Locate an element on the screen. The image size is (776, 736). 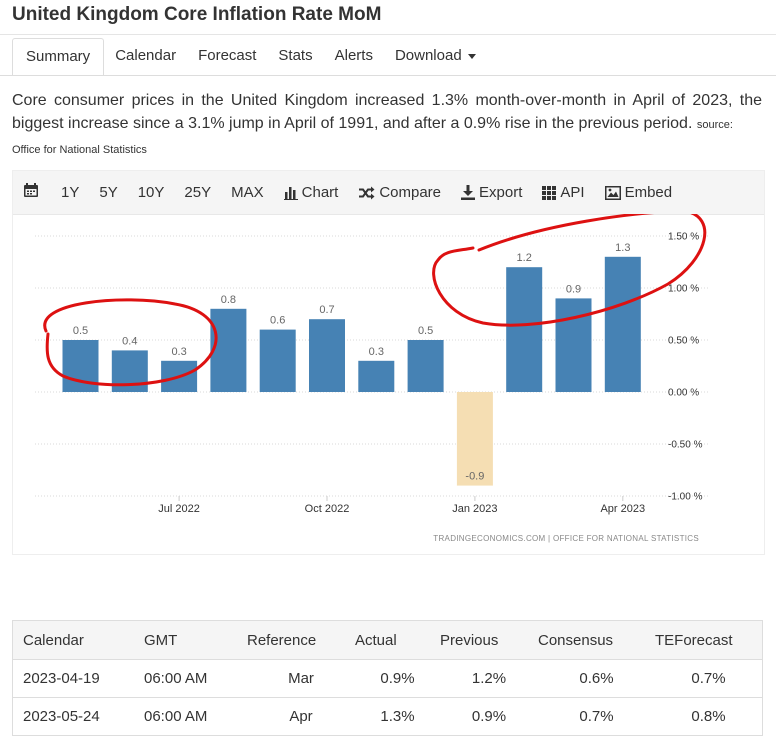
table-cell: 1.2% is located at coordinates (489, 678).